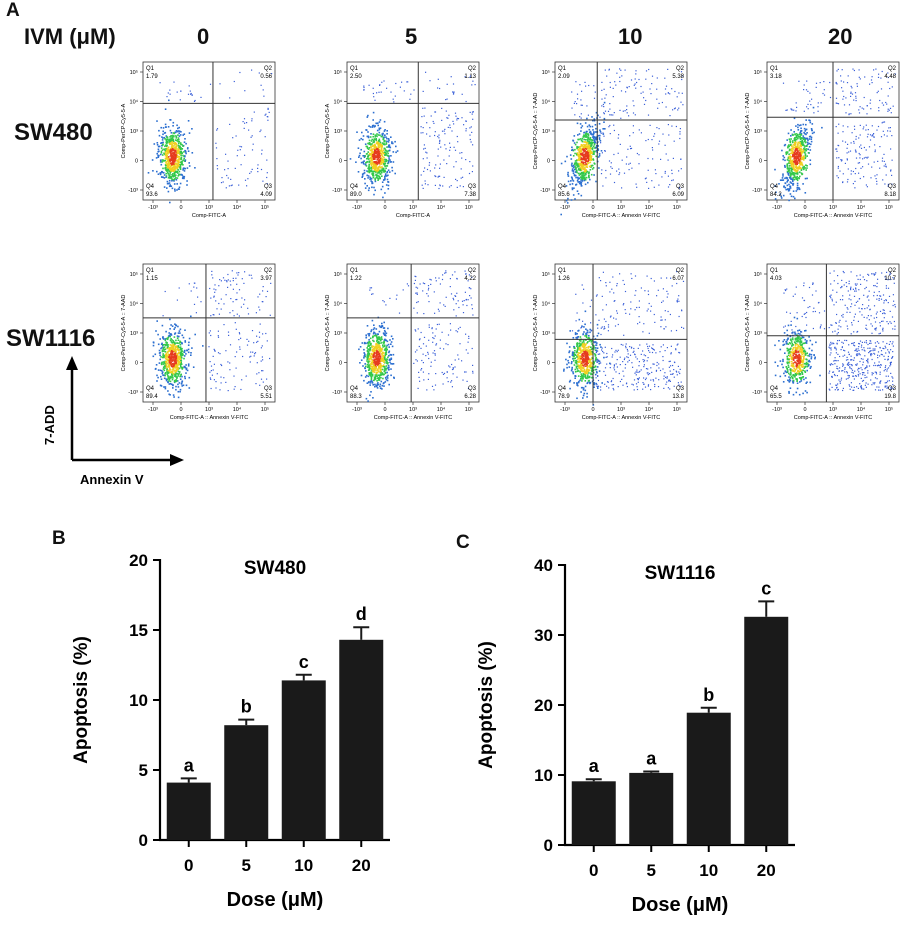 Image resolution: width=920 pixels, height=928 pixels. I want to click on q4-name: Q4, so click(562, 187).